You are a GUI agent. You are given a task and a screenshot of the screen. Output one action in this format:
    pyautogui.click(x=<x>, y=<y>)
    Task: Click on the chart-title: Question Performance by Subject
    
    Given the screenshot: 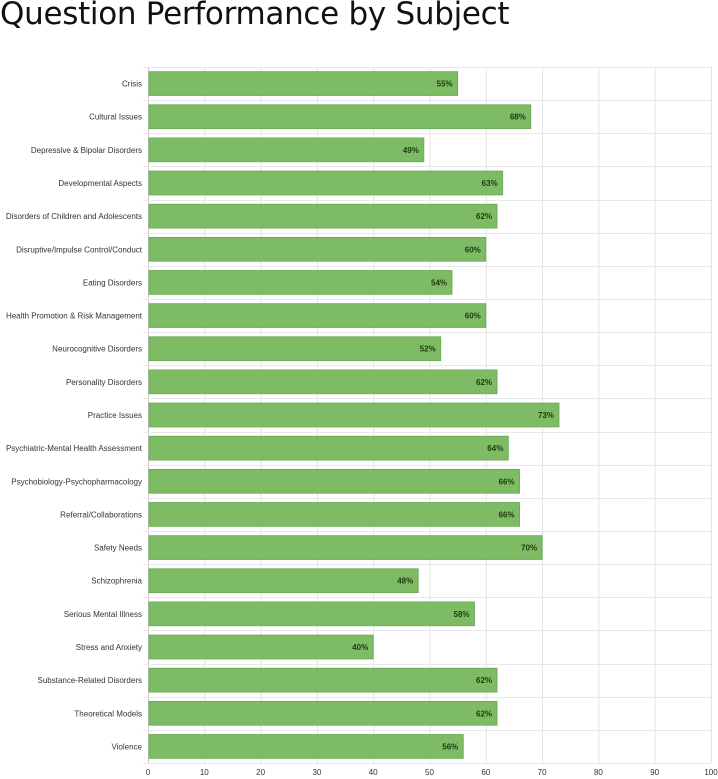 What is the action you would take?
    pyautogui.click(x=255, y=16)
    